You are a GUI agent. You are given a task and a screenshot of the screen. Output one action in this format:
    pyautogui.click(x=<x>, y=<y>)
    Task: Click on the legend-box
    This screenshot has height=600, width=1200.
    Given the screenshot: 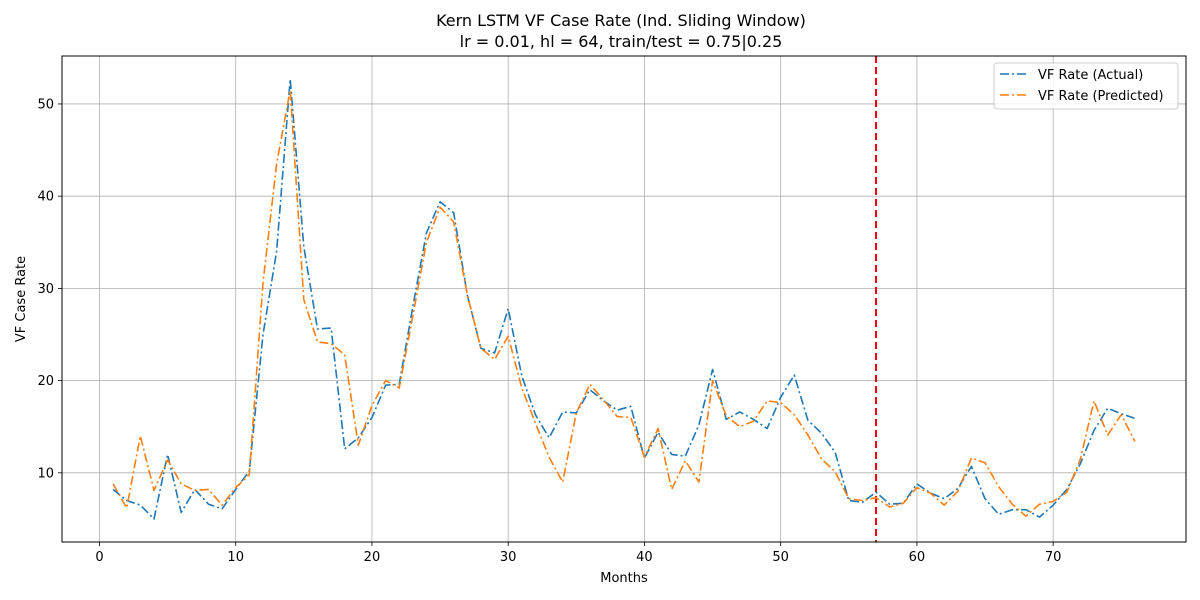 What is the action you would take?
    pyautogui.click(x=1086, y=86)
    